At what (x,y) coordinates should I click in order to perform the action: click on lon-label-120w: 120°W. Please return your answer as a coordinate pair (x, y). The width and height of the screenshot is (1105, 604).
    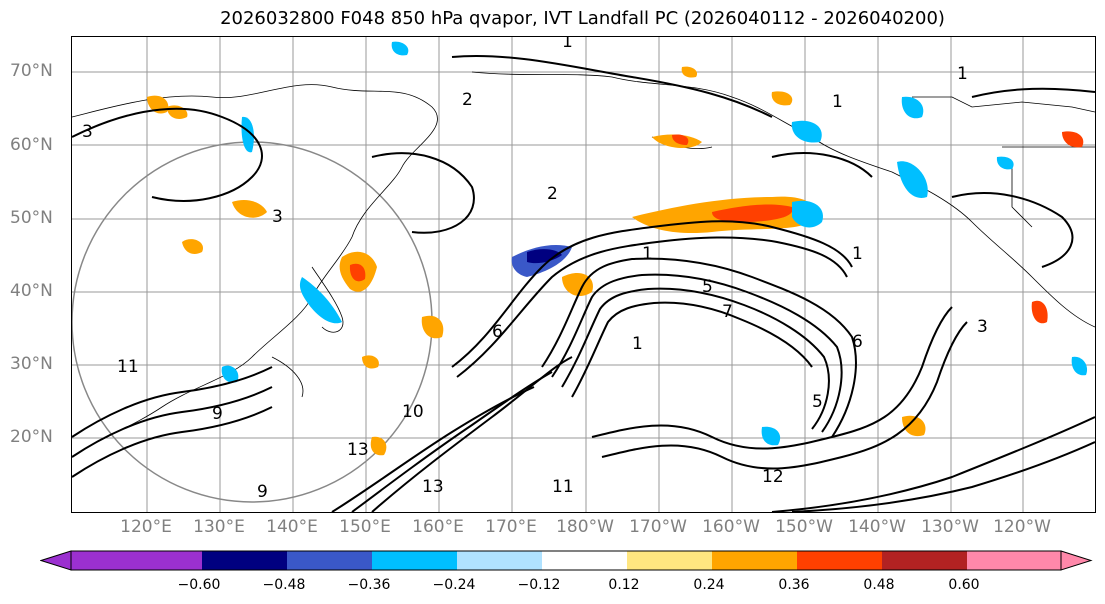
    Looking at the image, I should click on (1022, 527).